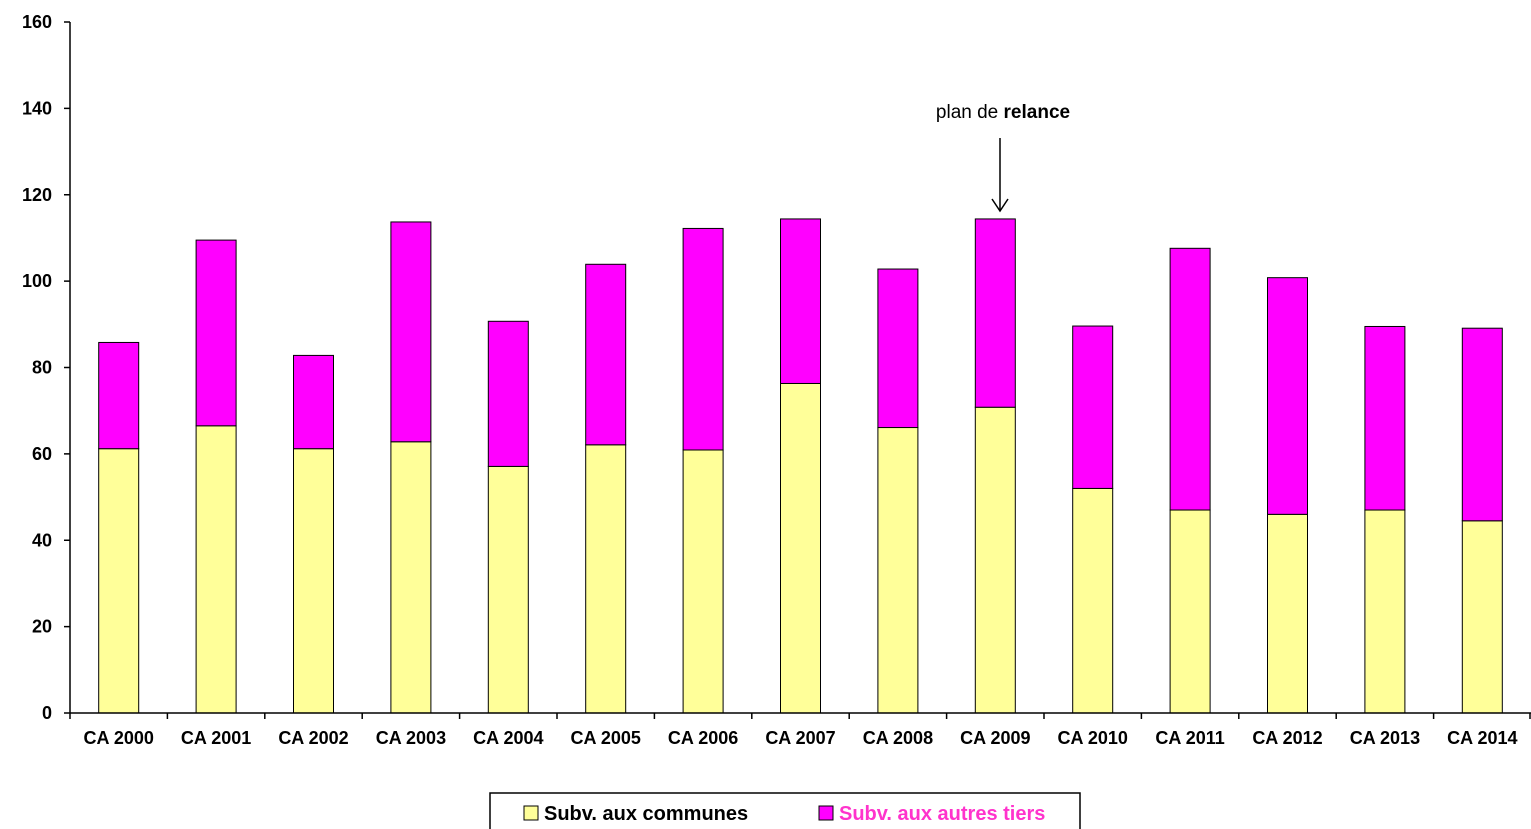  I want to click on y-tick-label: 0, so click(47, 713).